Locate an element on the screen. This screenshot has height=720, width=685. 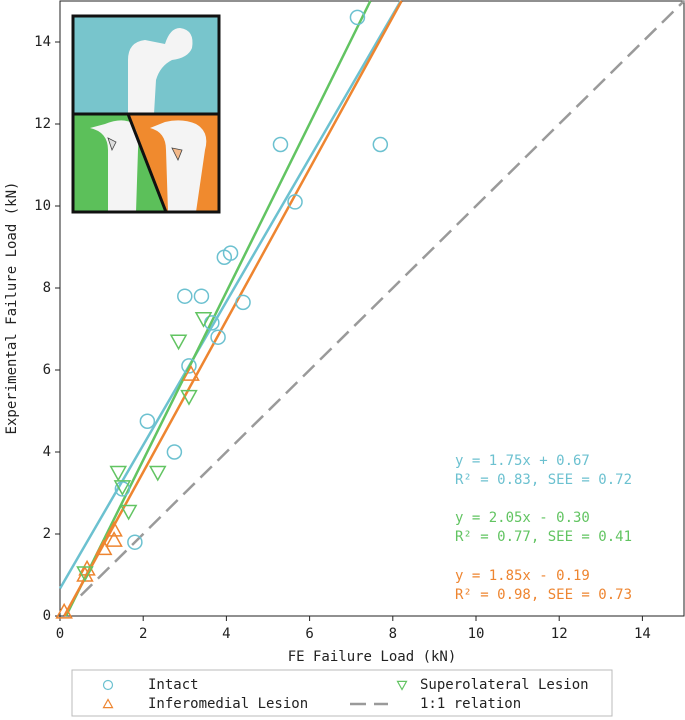
inset-image is located at coordinates (146, 114).